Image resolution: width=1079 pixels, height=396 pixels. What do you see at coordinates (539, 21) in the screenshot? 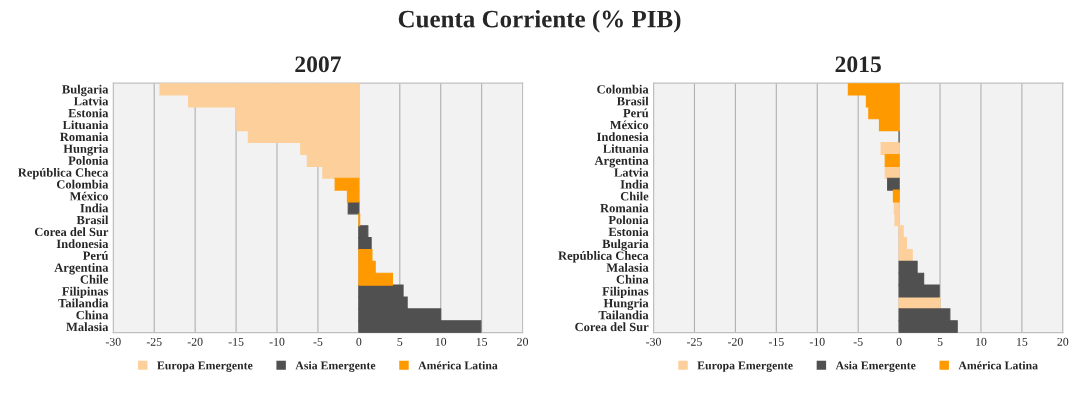
I see `chart-title: Cuenta Corriente (% PIB)` at bounding box center [539, 21].